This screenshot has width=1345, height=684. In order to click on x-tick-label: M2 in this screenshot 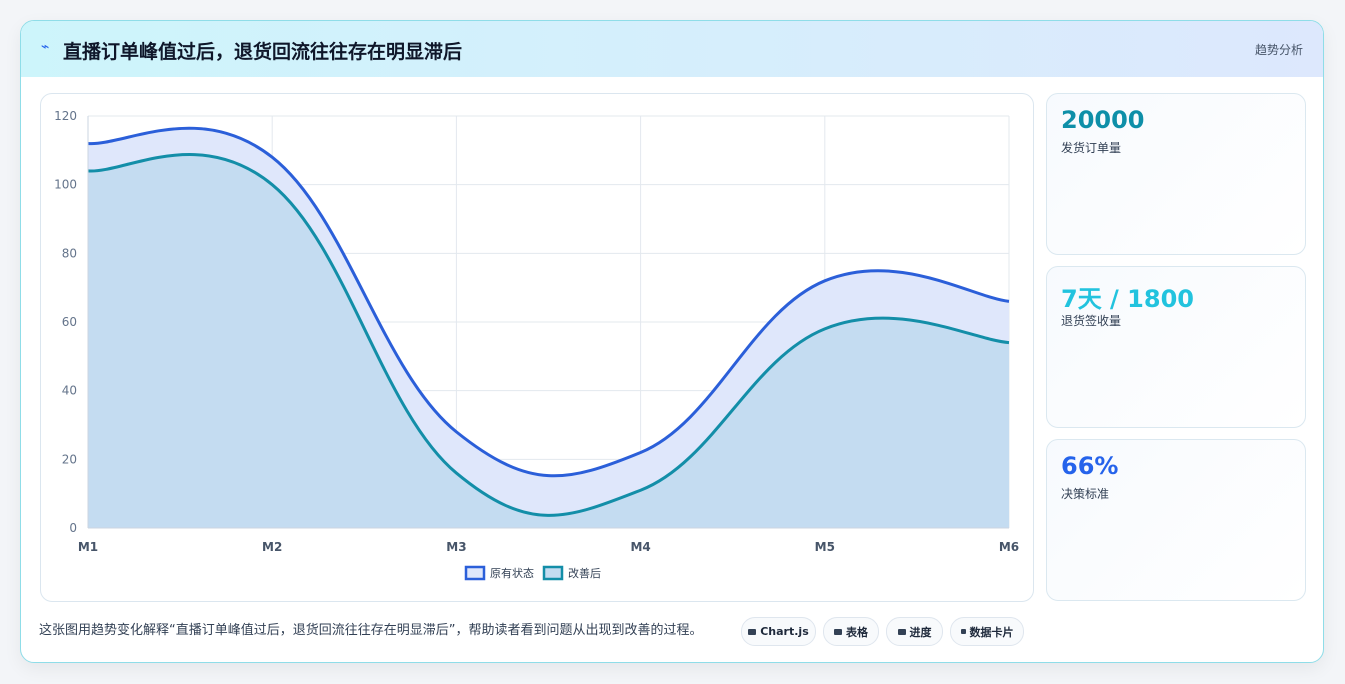, I will do `click(272, 547)`.